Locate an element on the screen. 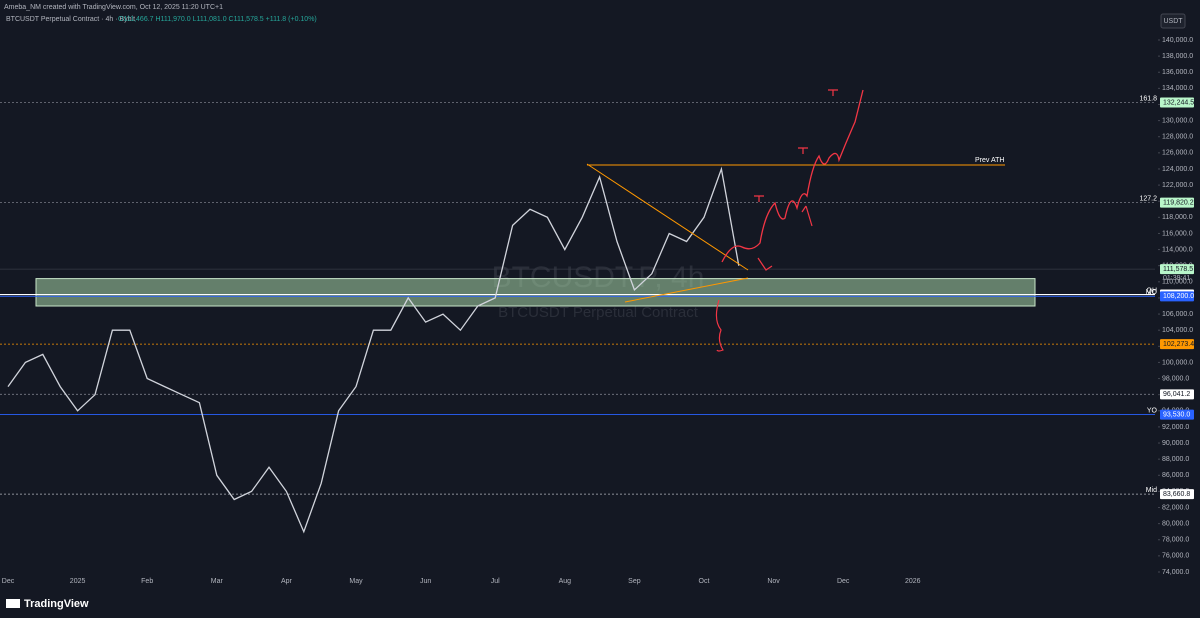 The height and width of the screenshot is (618, 1200). y-tick-label: 98,000.0 is located at coordinates (1175, 378).